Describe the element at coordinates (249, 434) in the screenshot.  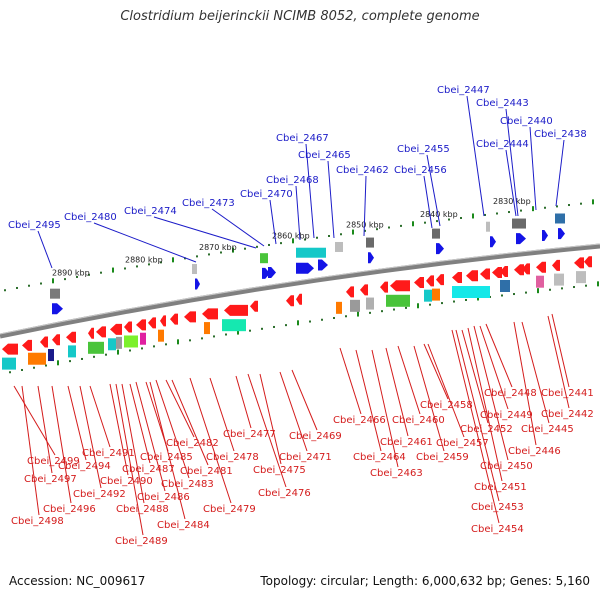
I see `minus-gene-label: Cbei_2477` at that location.